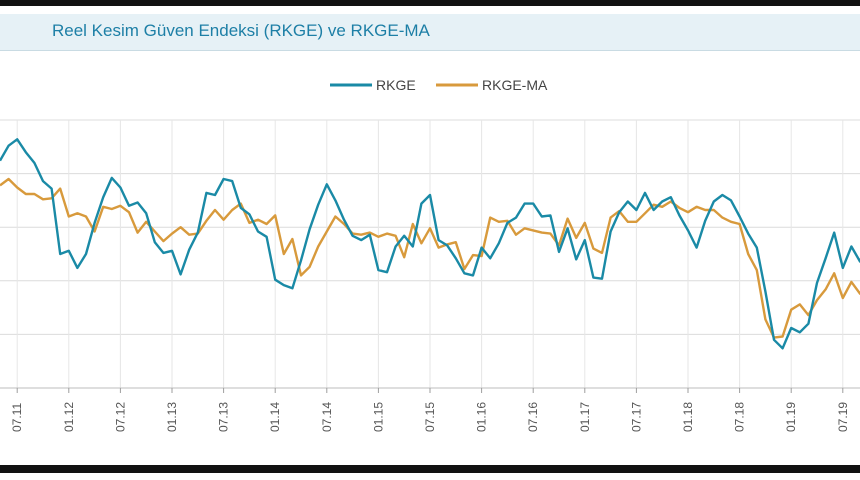 This screenshot has height=480, width=860. Describe the element at coordinates (378, 417) in the screenshot. I see `x-tick-label: 01.15` at that location.